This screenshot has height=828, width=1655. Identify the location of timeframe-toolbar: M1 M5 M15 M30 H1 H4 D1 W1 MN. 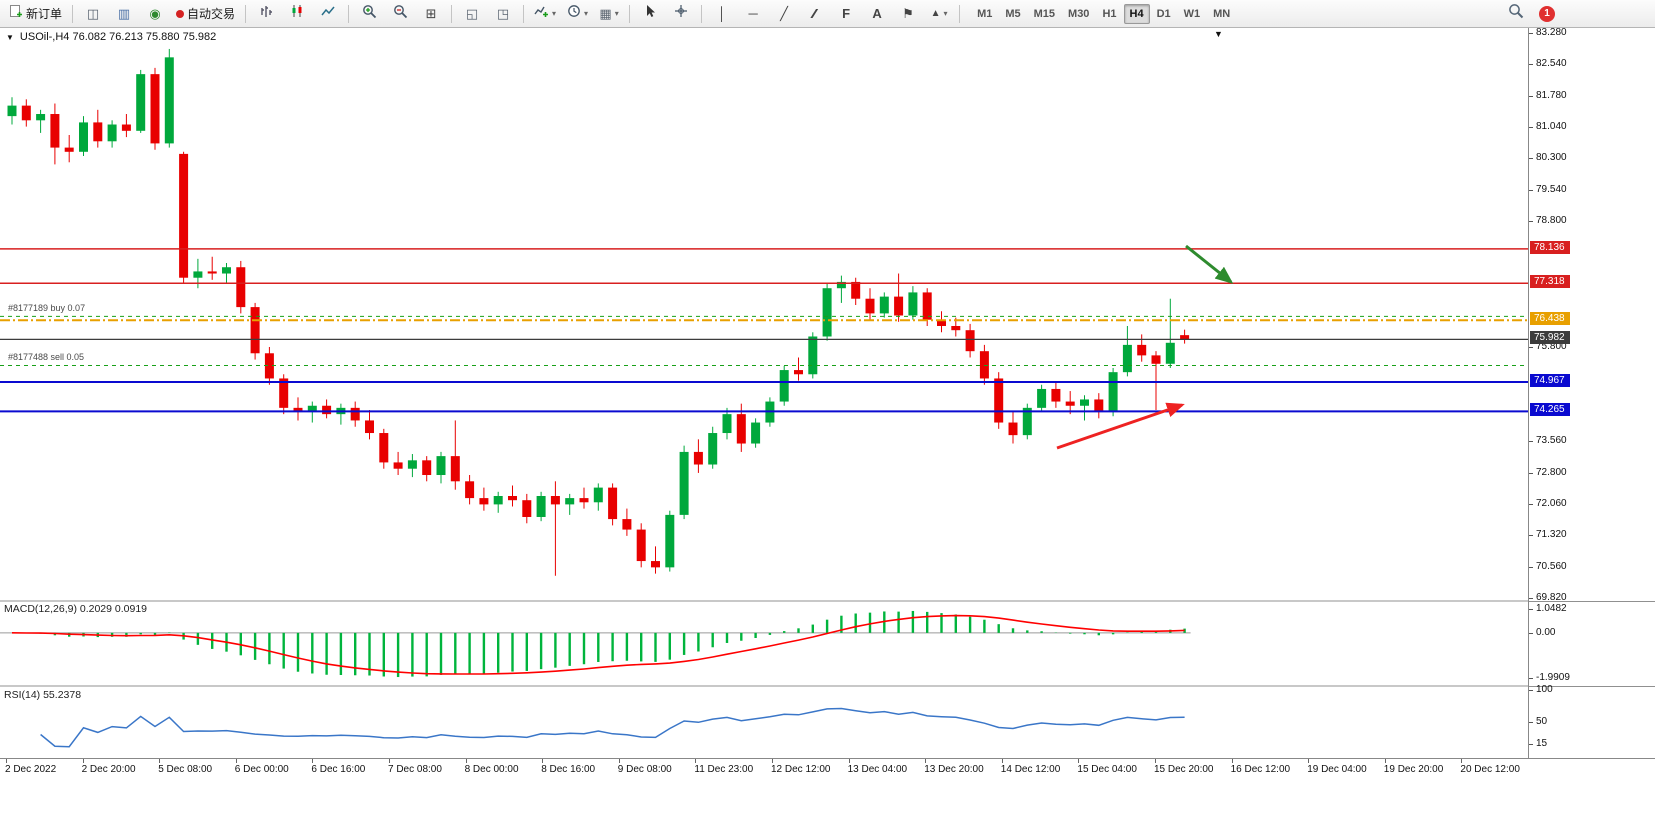
(1103, 13).